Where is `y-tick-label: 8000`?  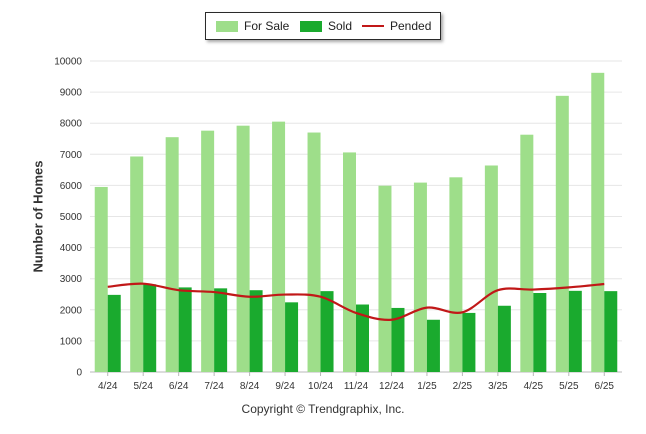 y-tick-label: 8000 is located at coordinates (71, 124).